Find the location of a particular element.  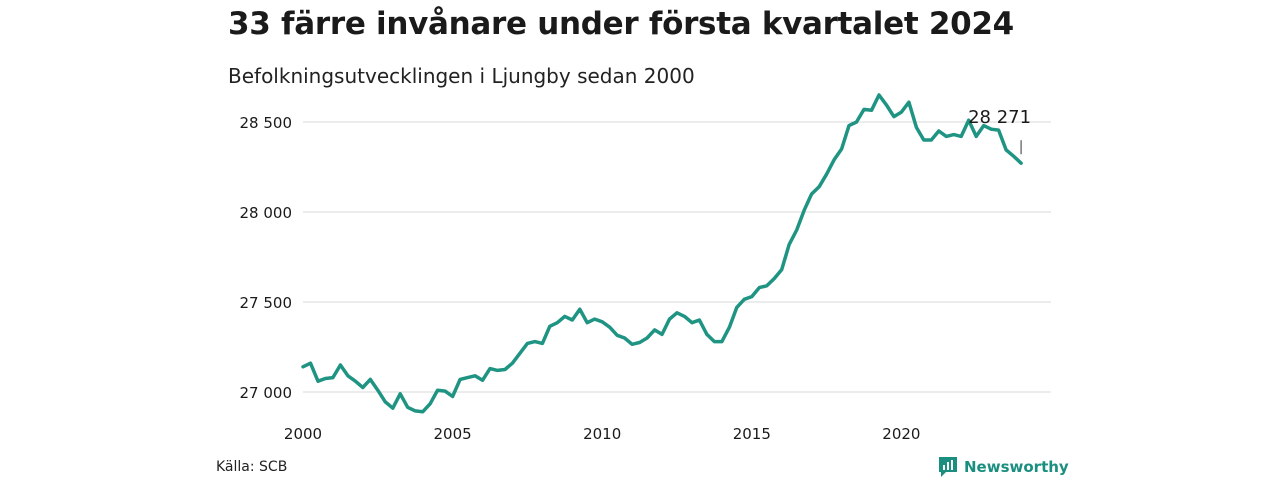

newsworthy-logo-icon is located at coordinates (948, 467).